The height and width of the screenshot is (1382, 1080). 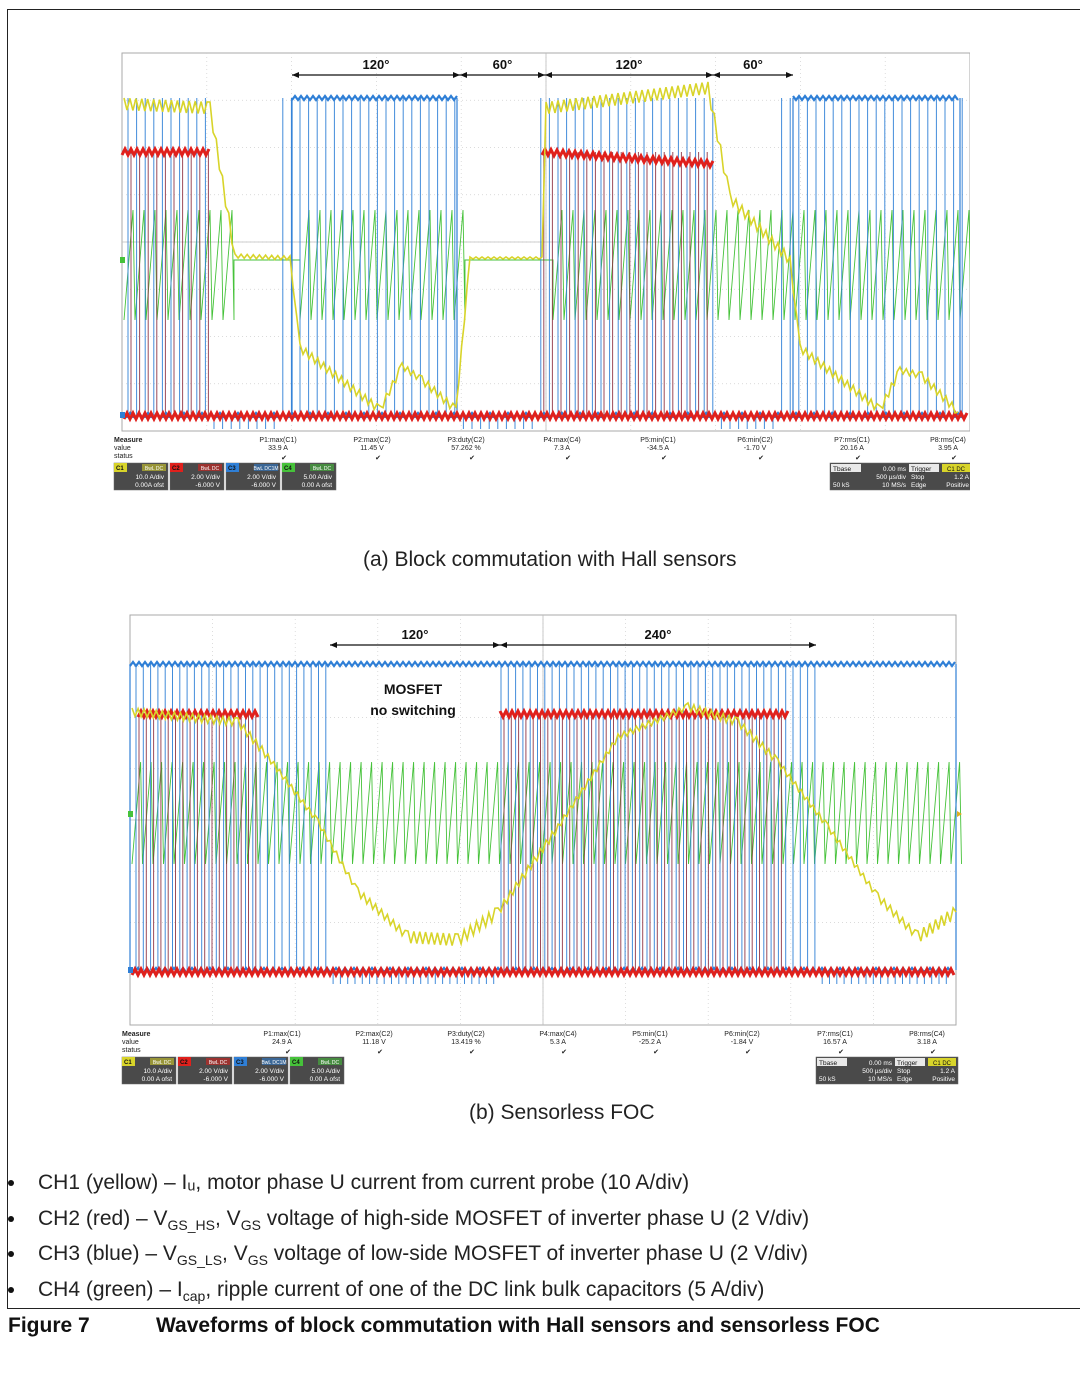 I want to click on measure-value: 11.18 V, so click(x=374, y=1042).